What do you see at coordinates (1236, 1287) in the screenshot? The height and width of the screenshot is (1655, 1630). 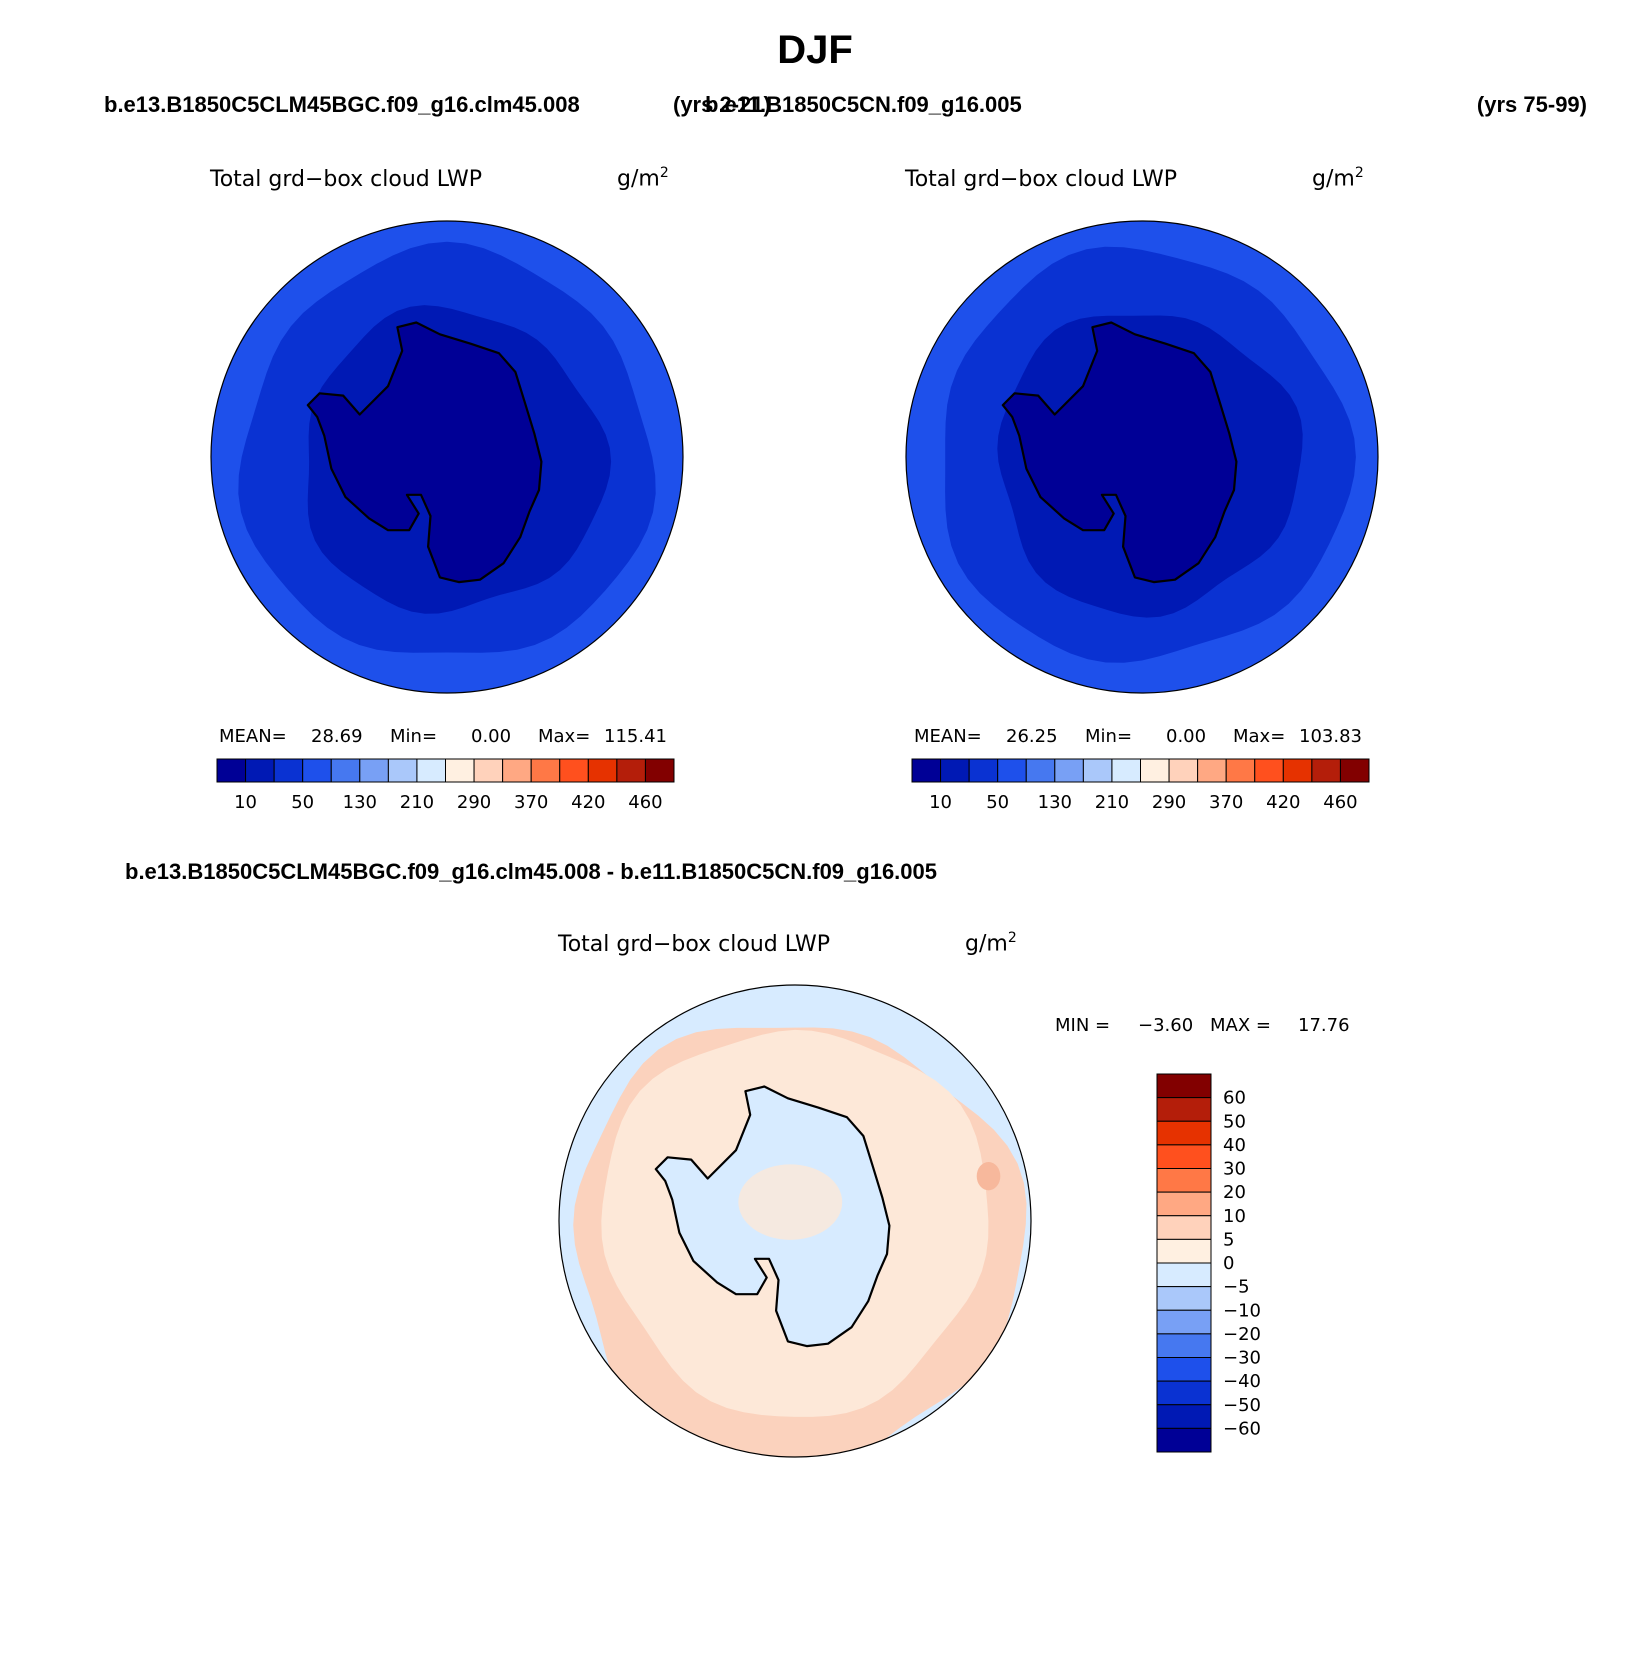 I see `colorbar2-tick-label: −5` at bounding box center [1236, 1287].